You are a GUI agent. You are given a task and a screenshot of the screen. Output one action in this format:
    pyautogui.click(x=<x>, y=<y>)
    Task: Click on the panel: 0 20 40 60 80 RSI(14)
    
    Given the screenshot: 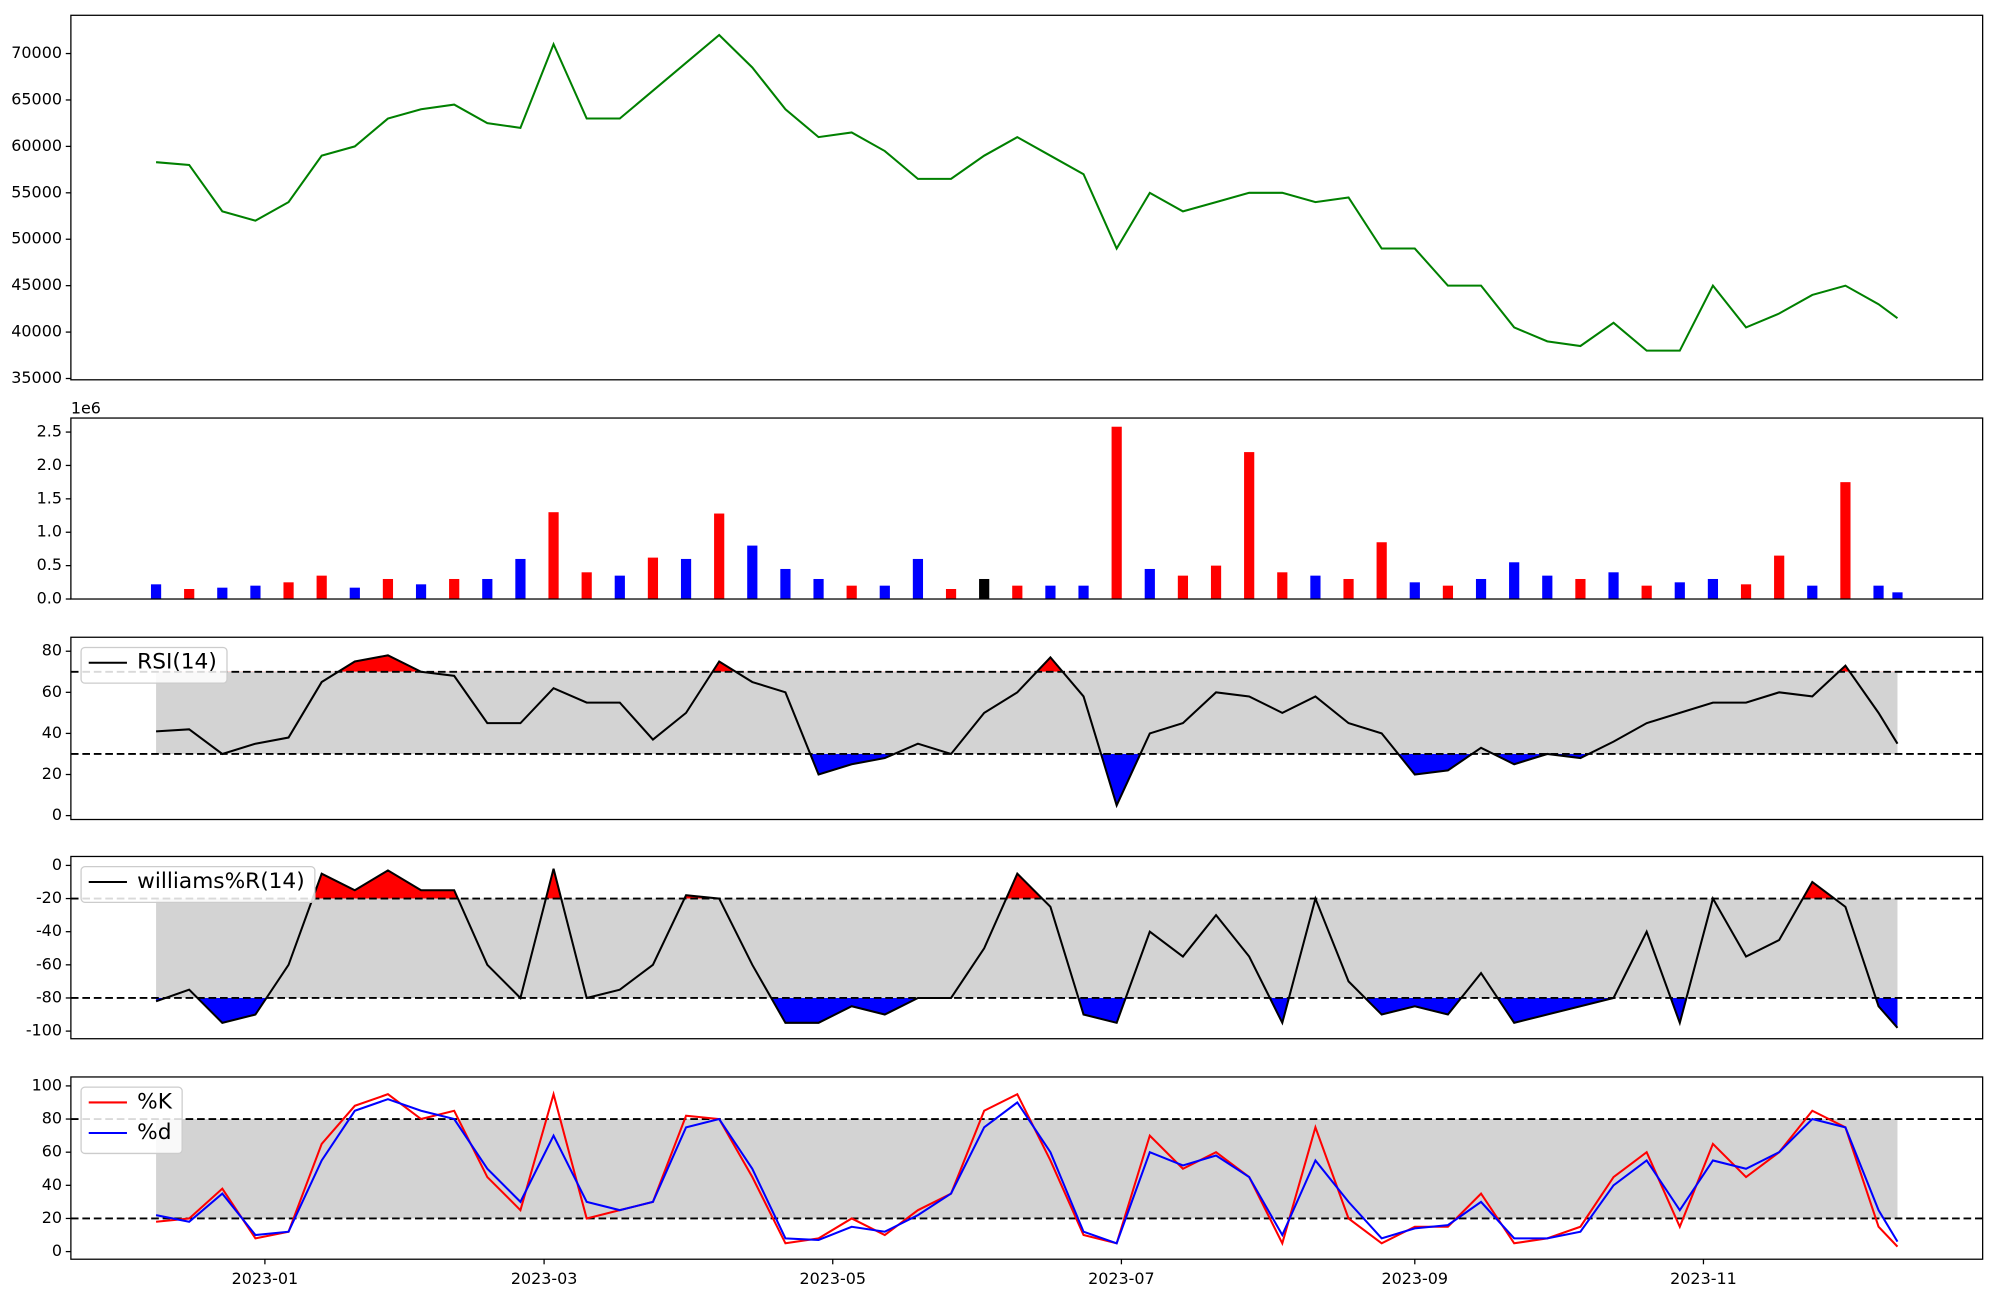 What is the action you would take?
    pyautogui.click(x=1013, y=730)
    